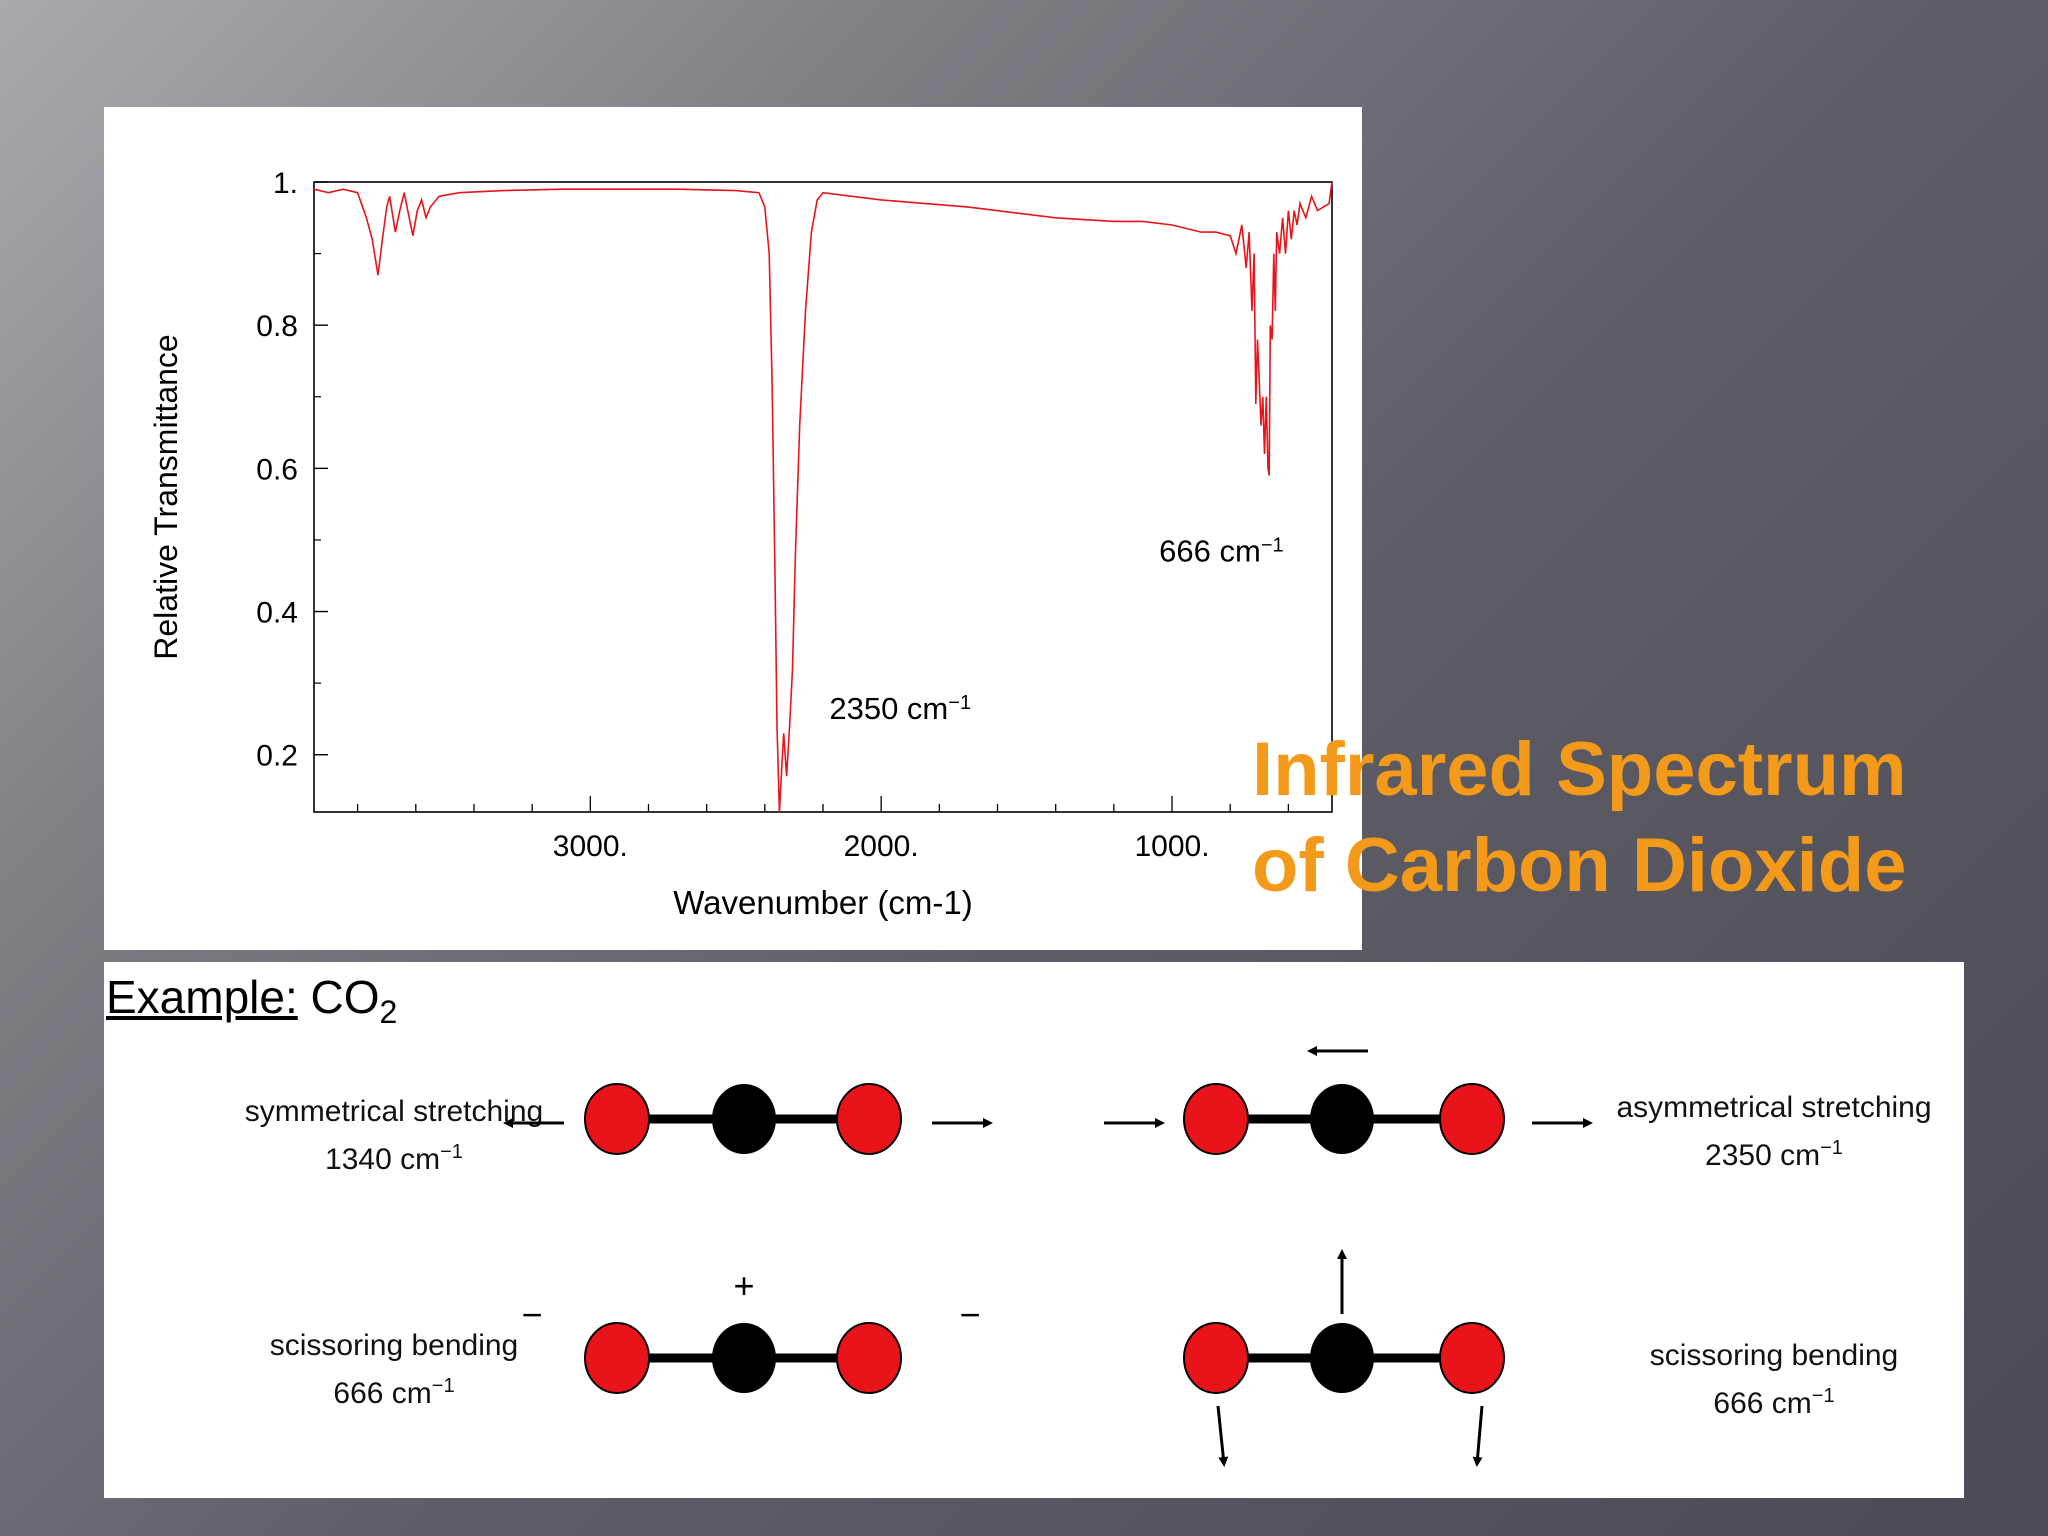  I want to click on scissor-left-oxygen-right, so click(869, 1358).